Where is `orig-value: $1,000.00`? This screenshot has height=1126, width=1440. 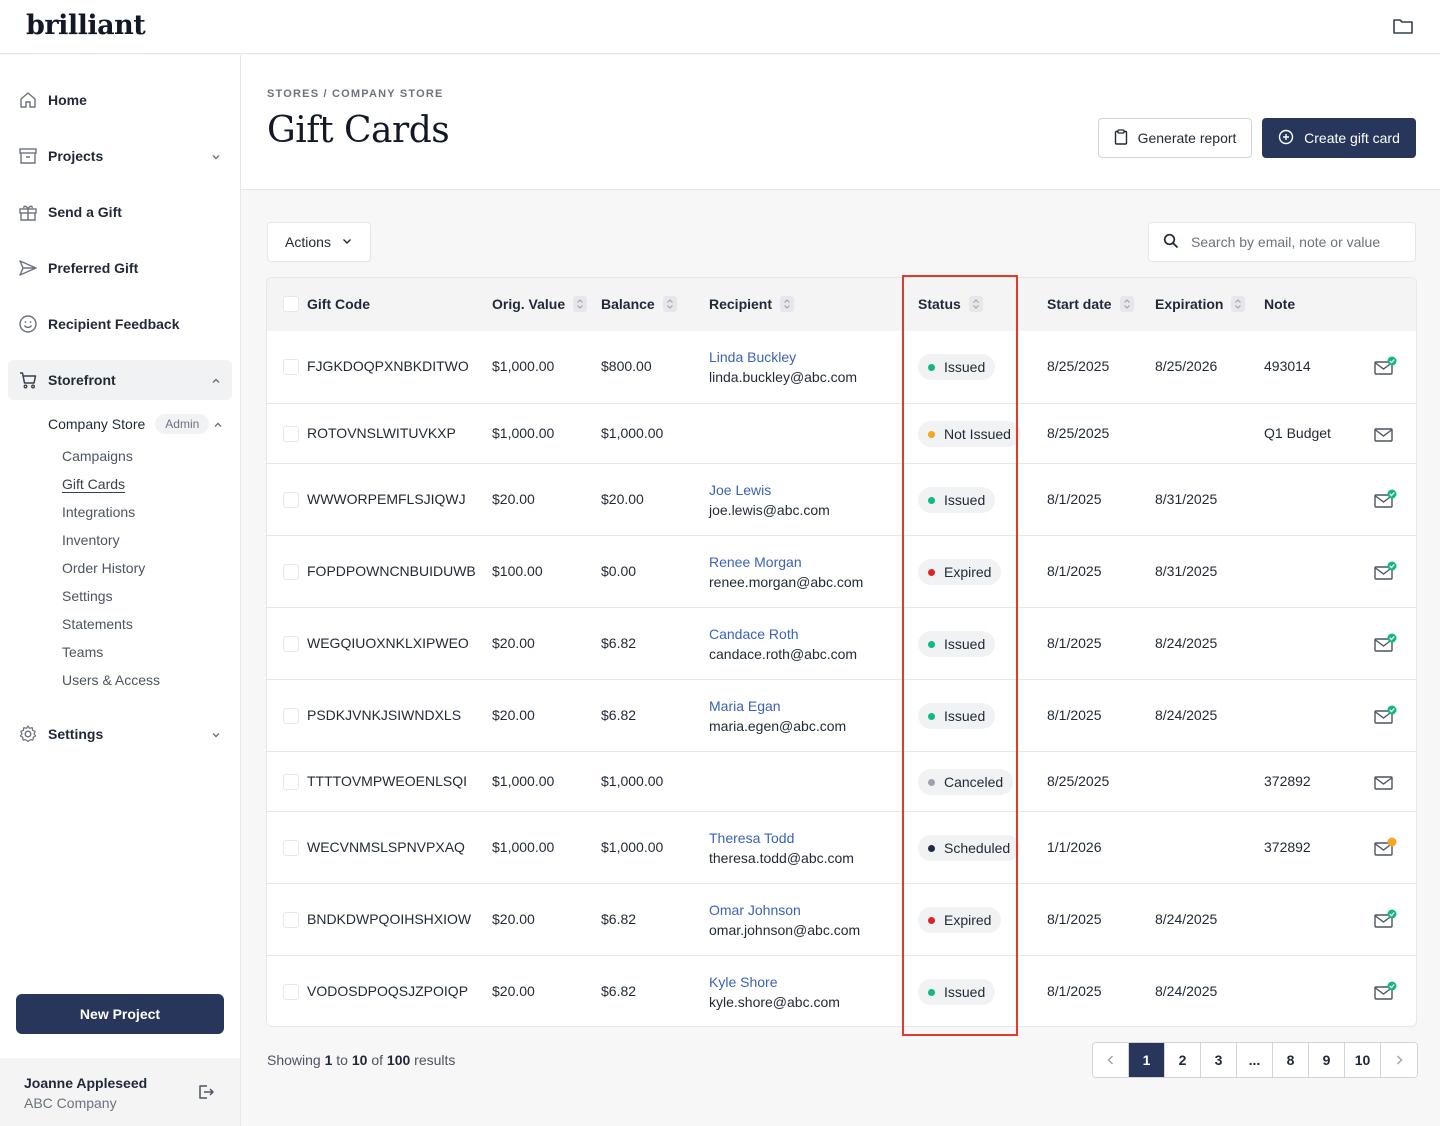 orig-value: $1,000.00 is located at coordinates (523, 433).